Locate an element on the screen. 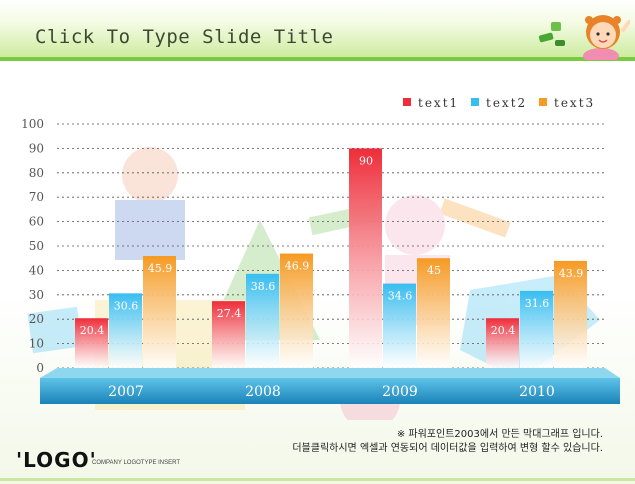 The image size is (635, 484). bar-text3-2008 is located at coordinates (296, 310).